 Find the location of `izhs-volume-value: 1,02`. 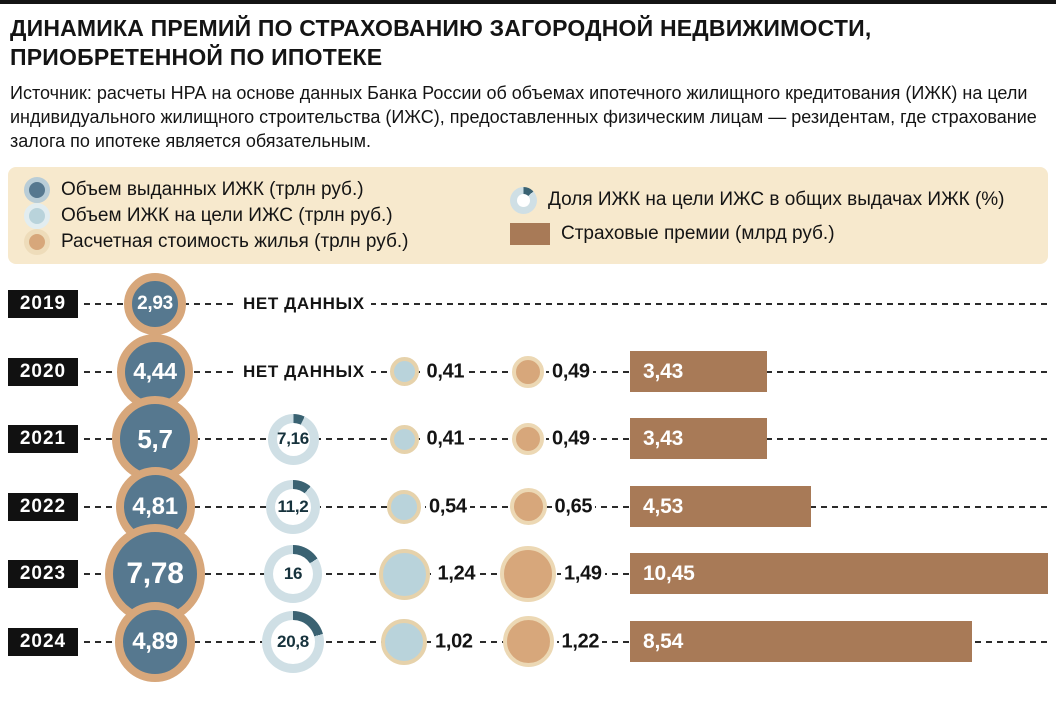

izhs-volume-value: 1,02 is located at coordinates (454, 642).